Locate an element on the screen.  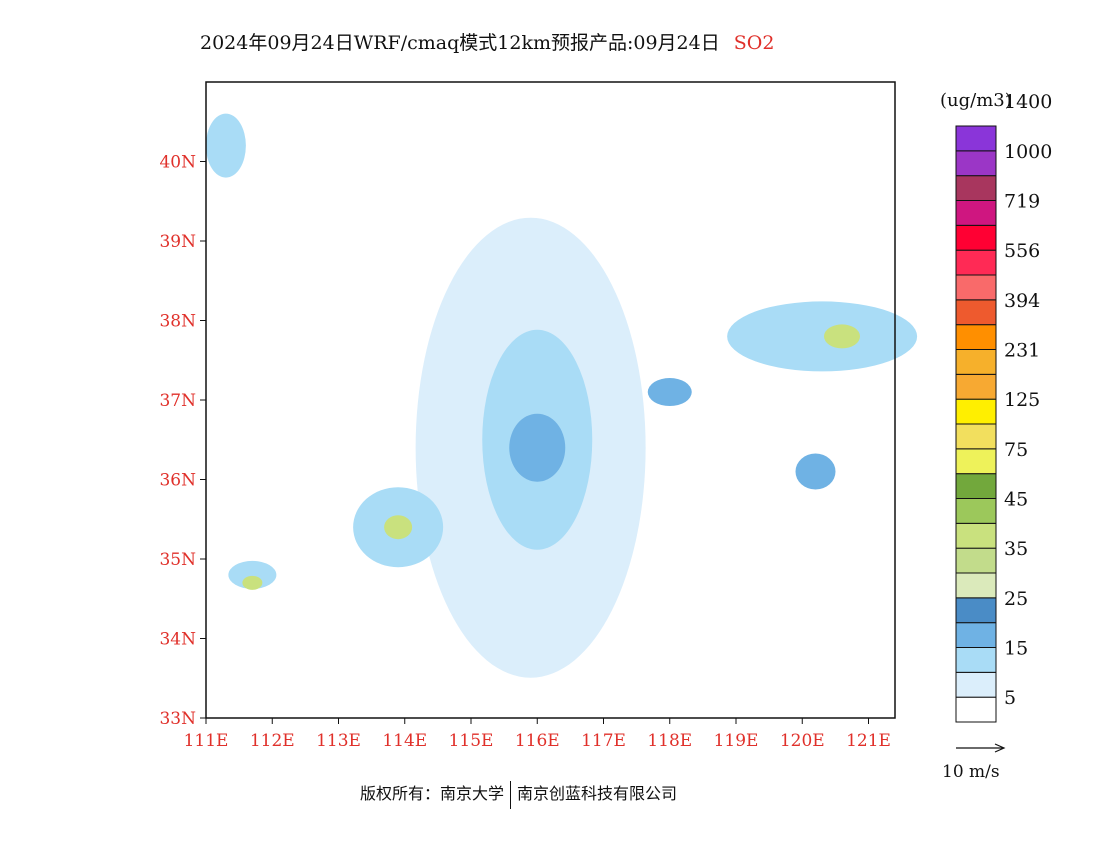
wind-reference-label: 10 m/s is located at coordinates (971, 772).